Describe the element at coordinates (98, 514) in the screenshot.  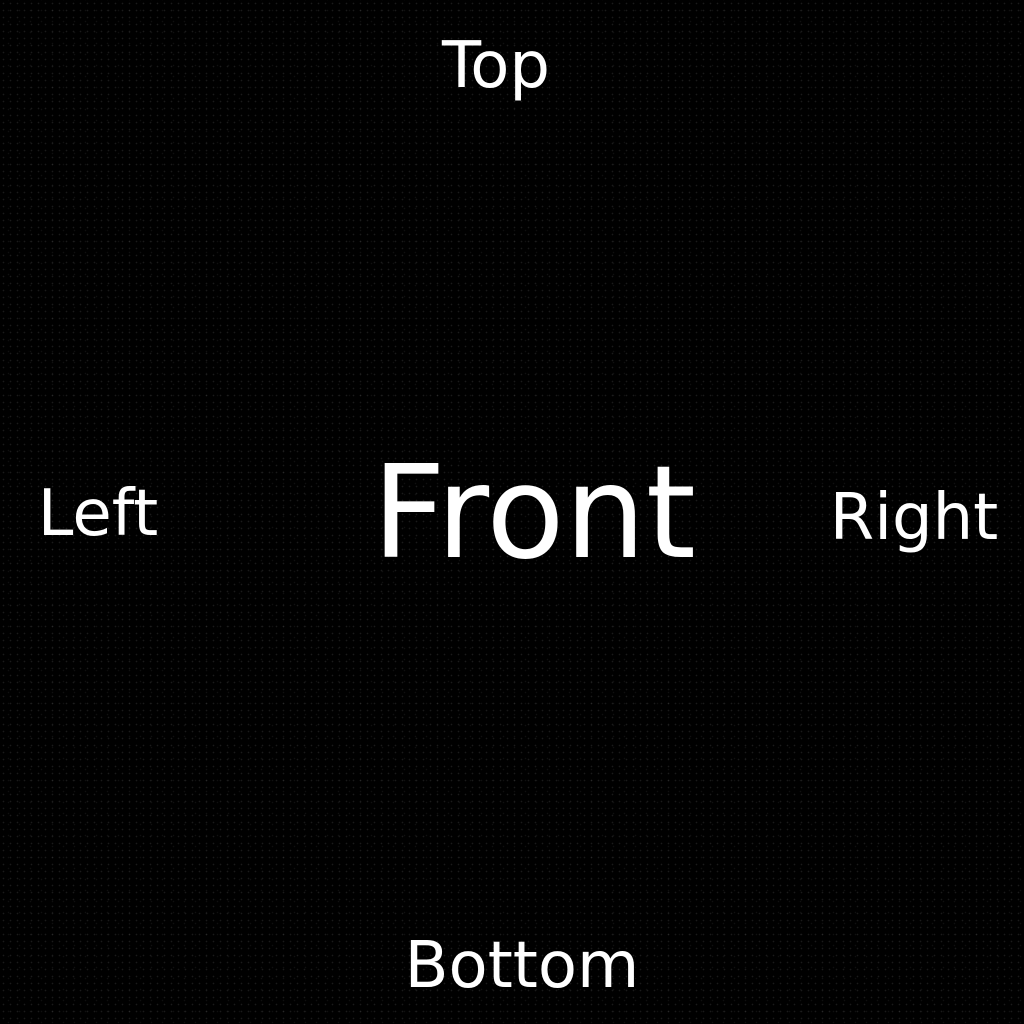
I see `left-label: Left` at that location.